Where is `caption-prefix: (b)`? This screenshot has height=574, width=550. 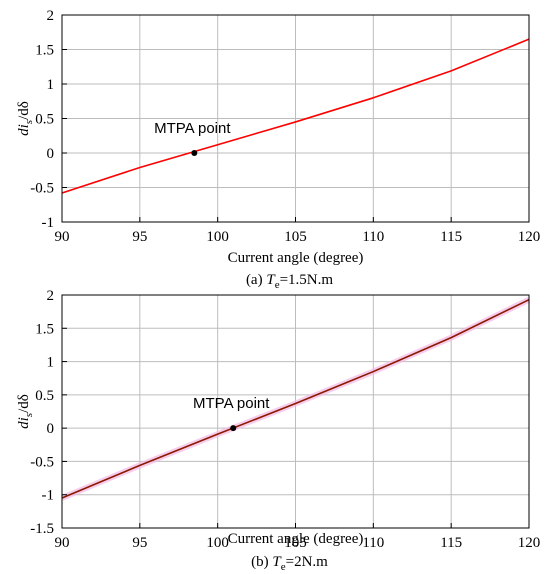 caption-prefix: (b) is located at coordinates (261, 562).